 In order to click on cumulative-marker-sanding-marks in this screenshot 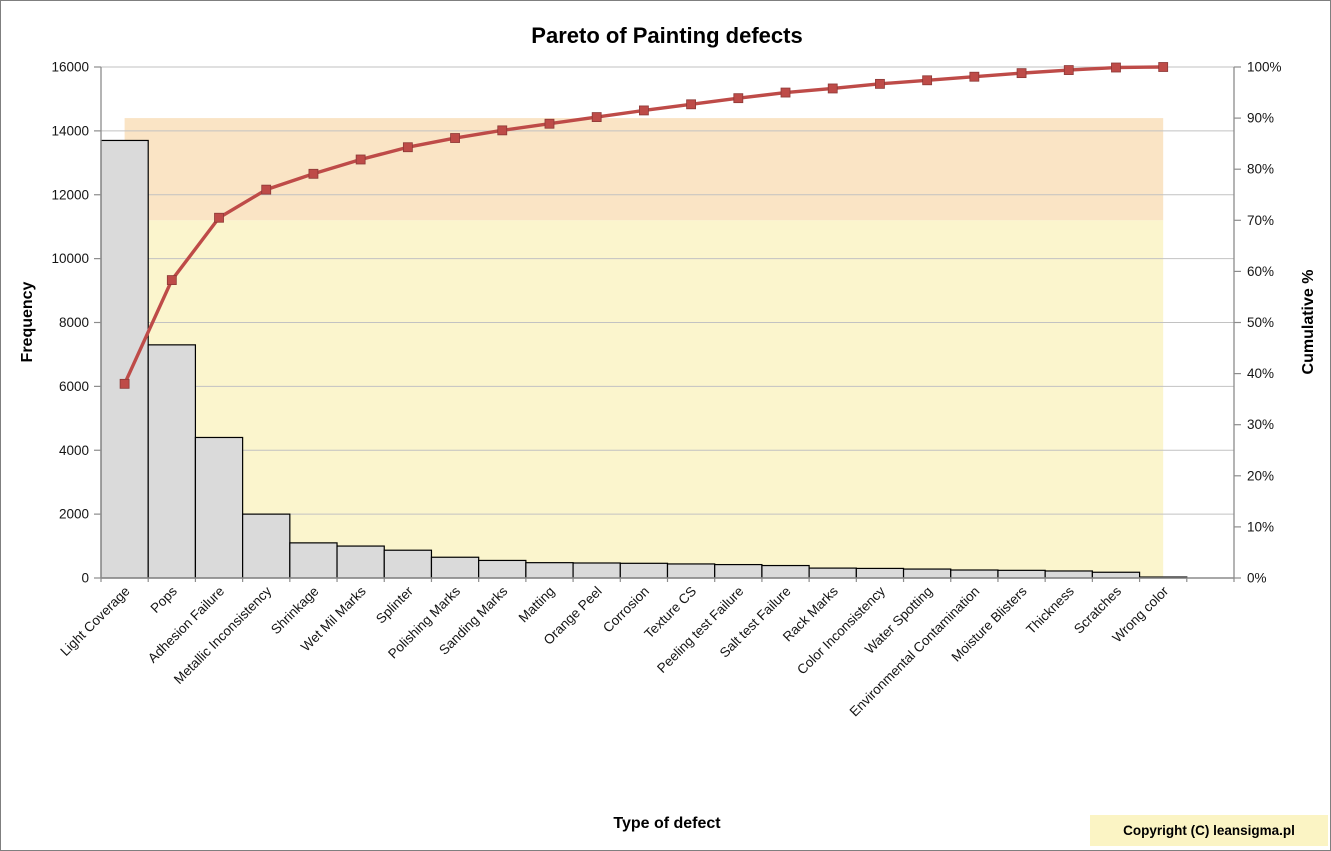, I will do `click(502, 130)`.